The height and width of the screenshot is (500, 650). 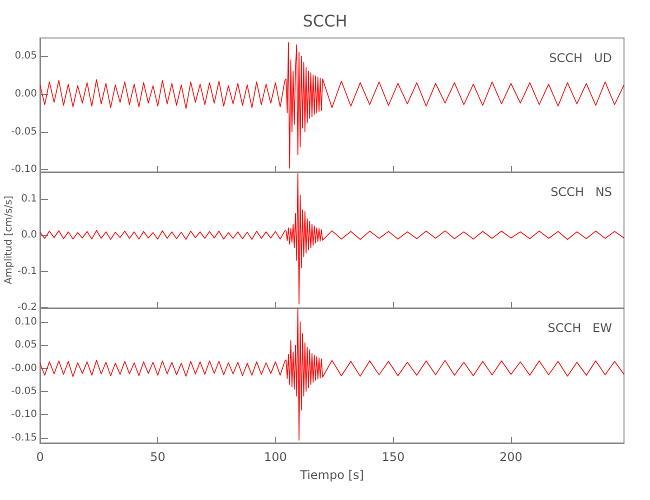 What do you see at coordinates (29, 198) in the screenshot?
I see `y-tick-label: 0.1` at bounding box center [29, 198].